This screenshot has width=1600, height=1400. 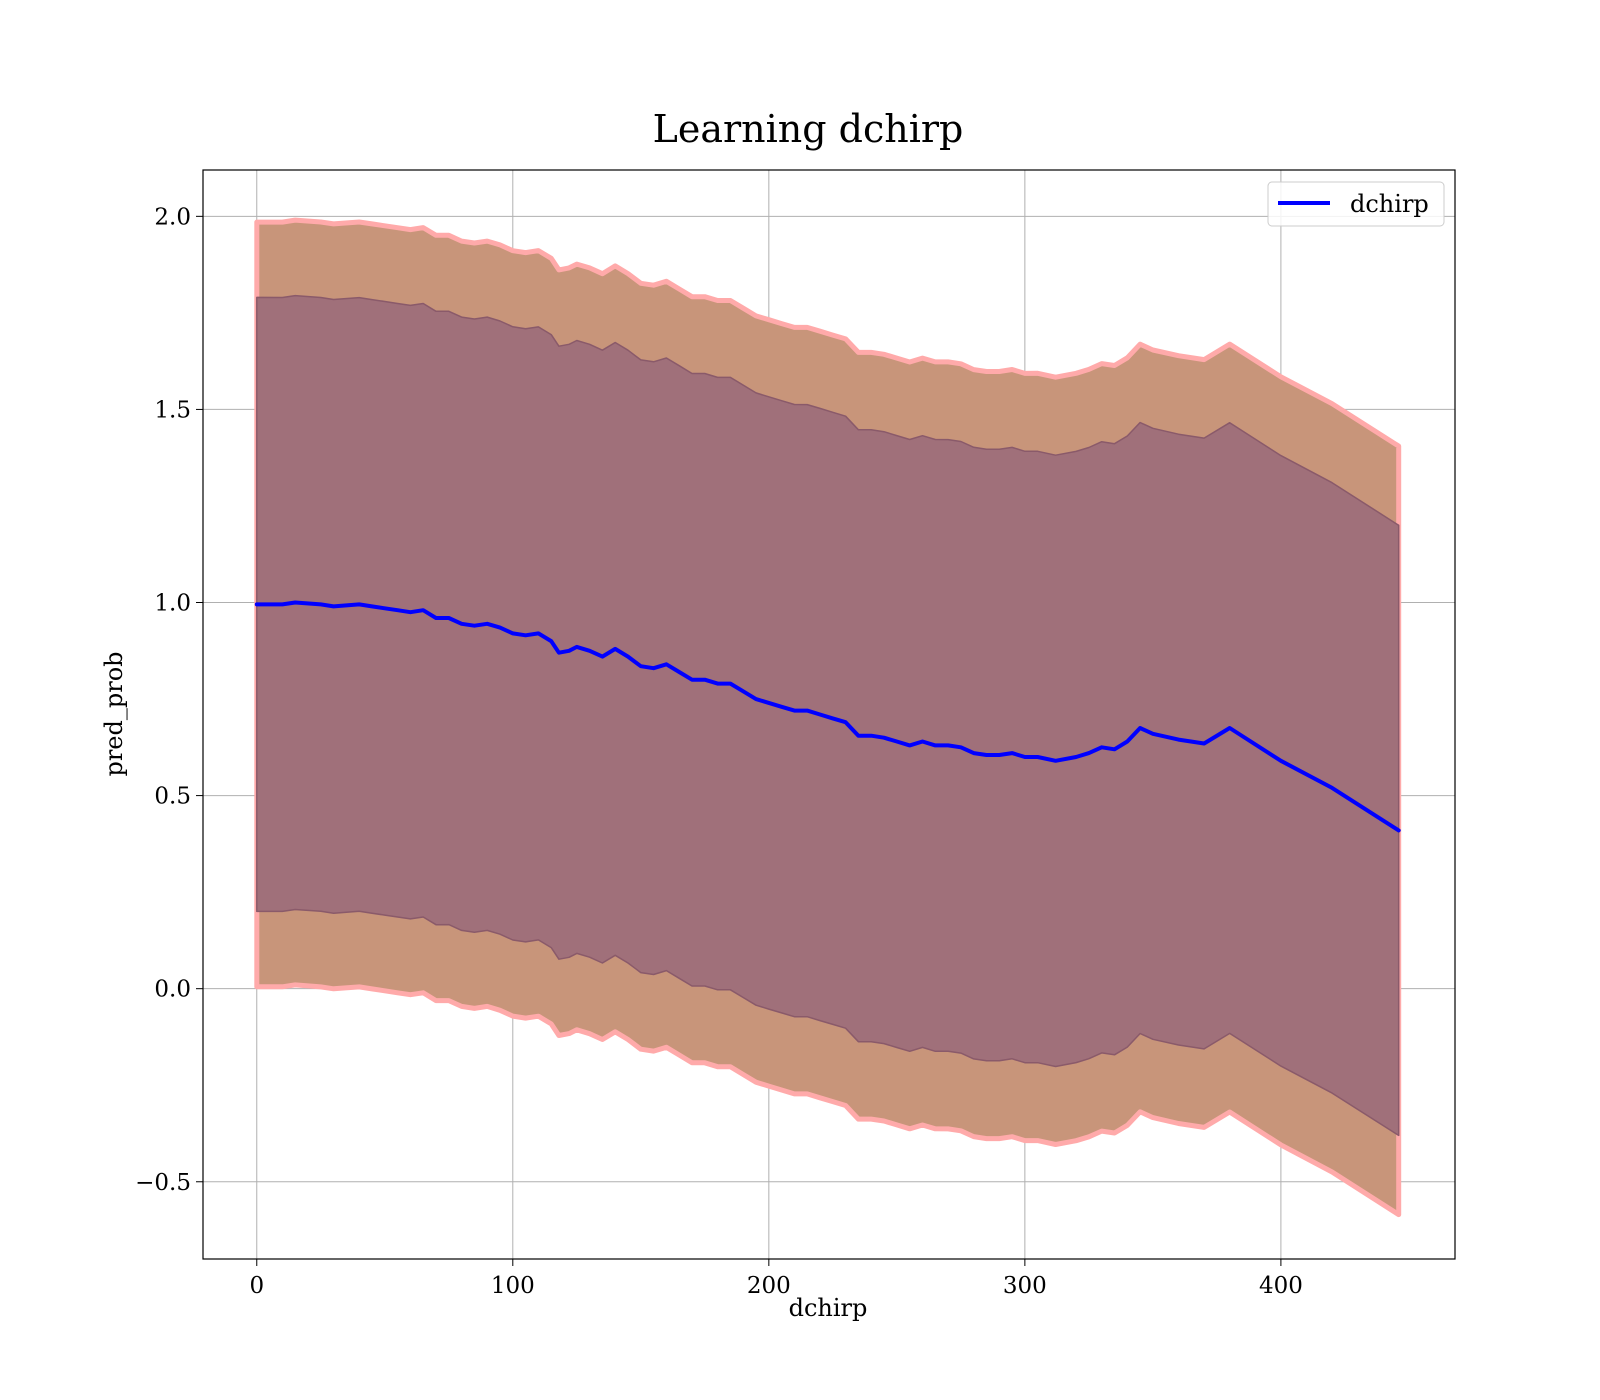 I want to click on y-axis-ticks: −0.5 0.0 0.5 1.0 1.5 2.0, so click(x=169, y=700).